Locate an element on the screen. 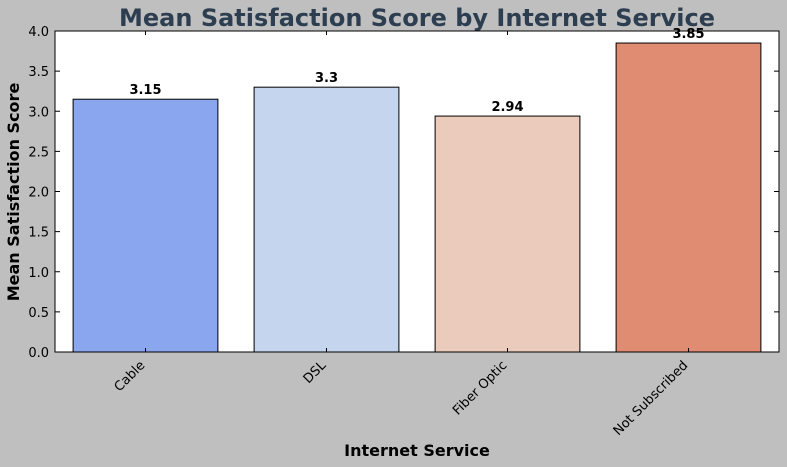 Image resolution: width=787 pixels, height=467 pixels. y-tick-label: 2.5 is located at coordinates (38, 152).